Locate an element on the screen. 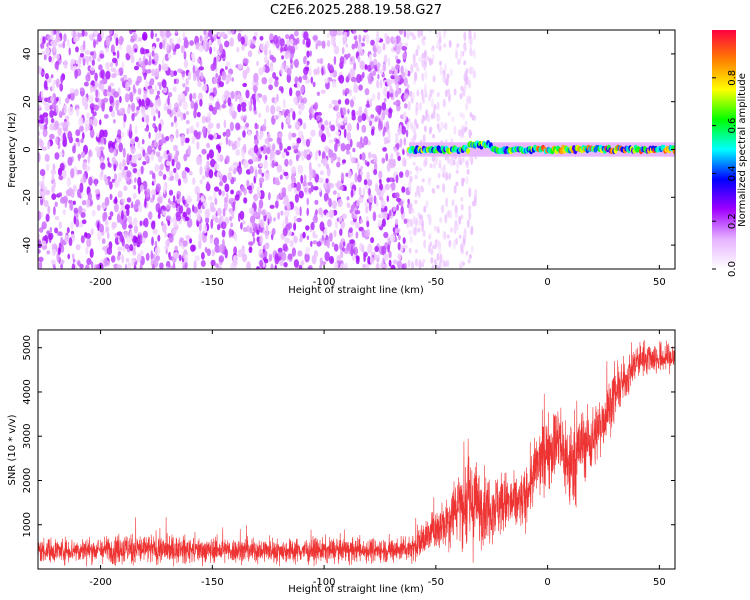  x-tick-label: 0 is located at coordinates (547, 282).